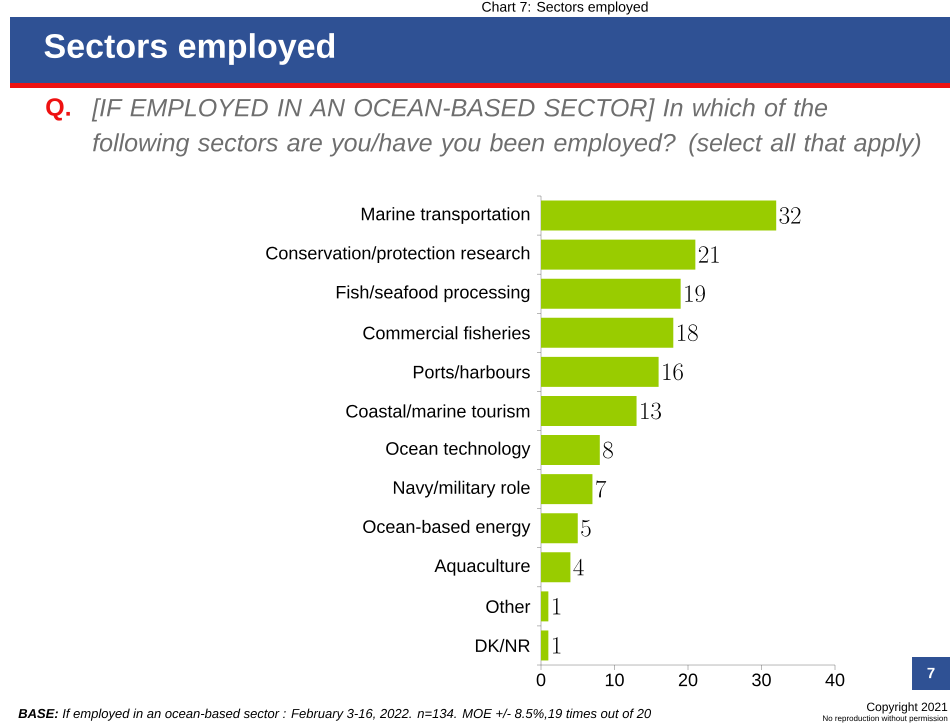 This screenshot has height=724, width=950. I want to click on y-tick-label: Navy/military role, so click(462, 489).